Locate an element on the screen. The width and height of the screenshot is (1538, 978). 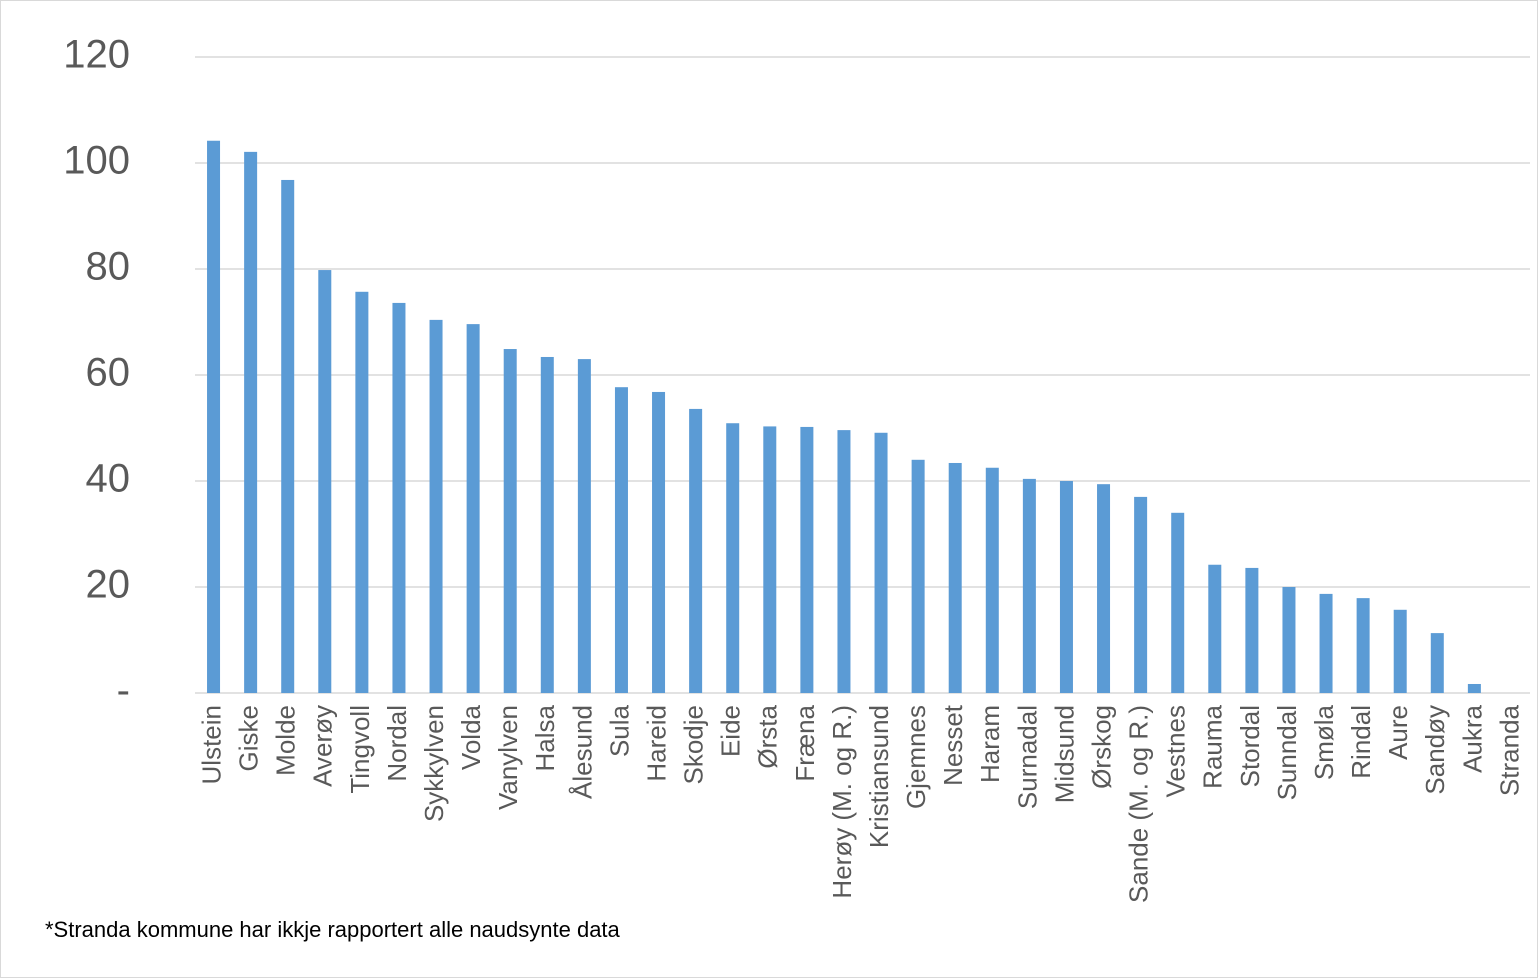
x-tick-label: Ørskog is located at coordinates (1101, 747).